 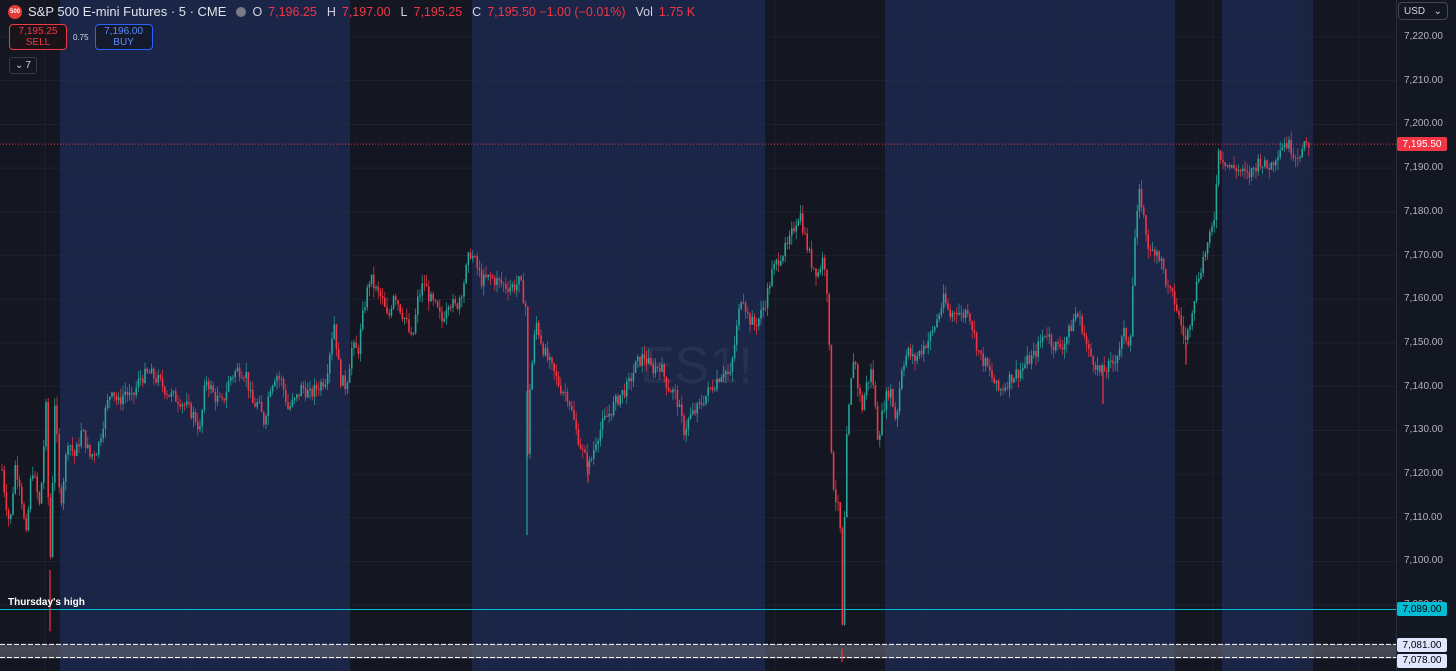 What do you see at coordinates (241, 11) in the screenshot?
I see `market-status-icon` at bounding box center [241, 11].